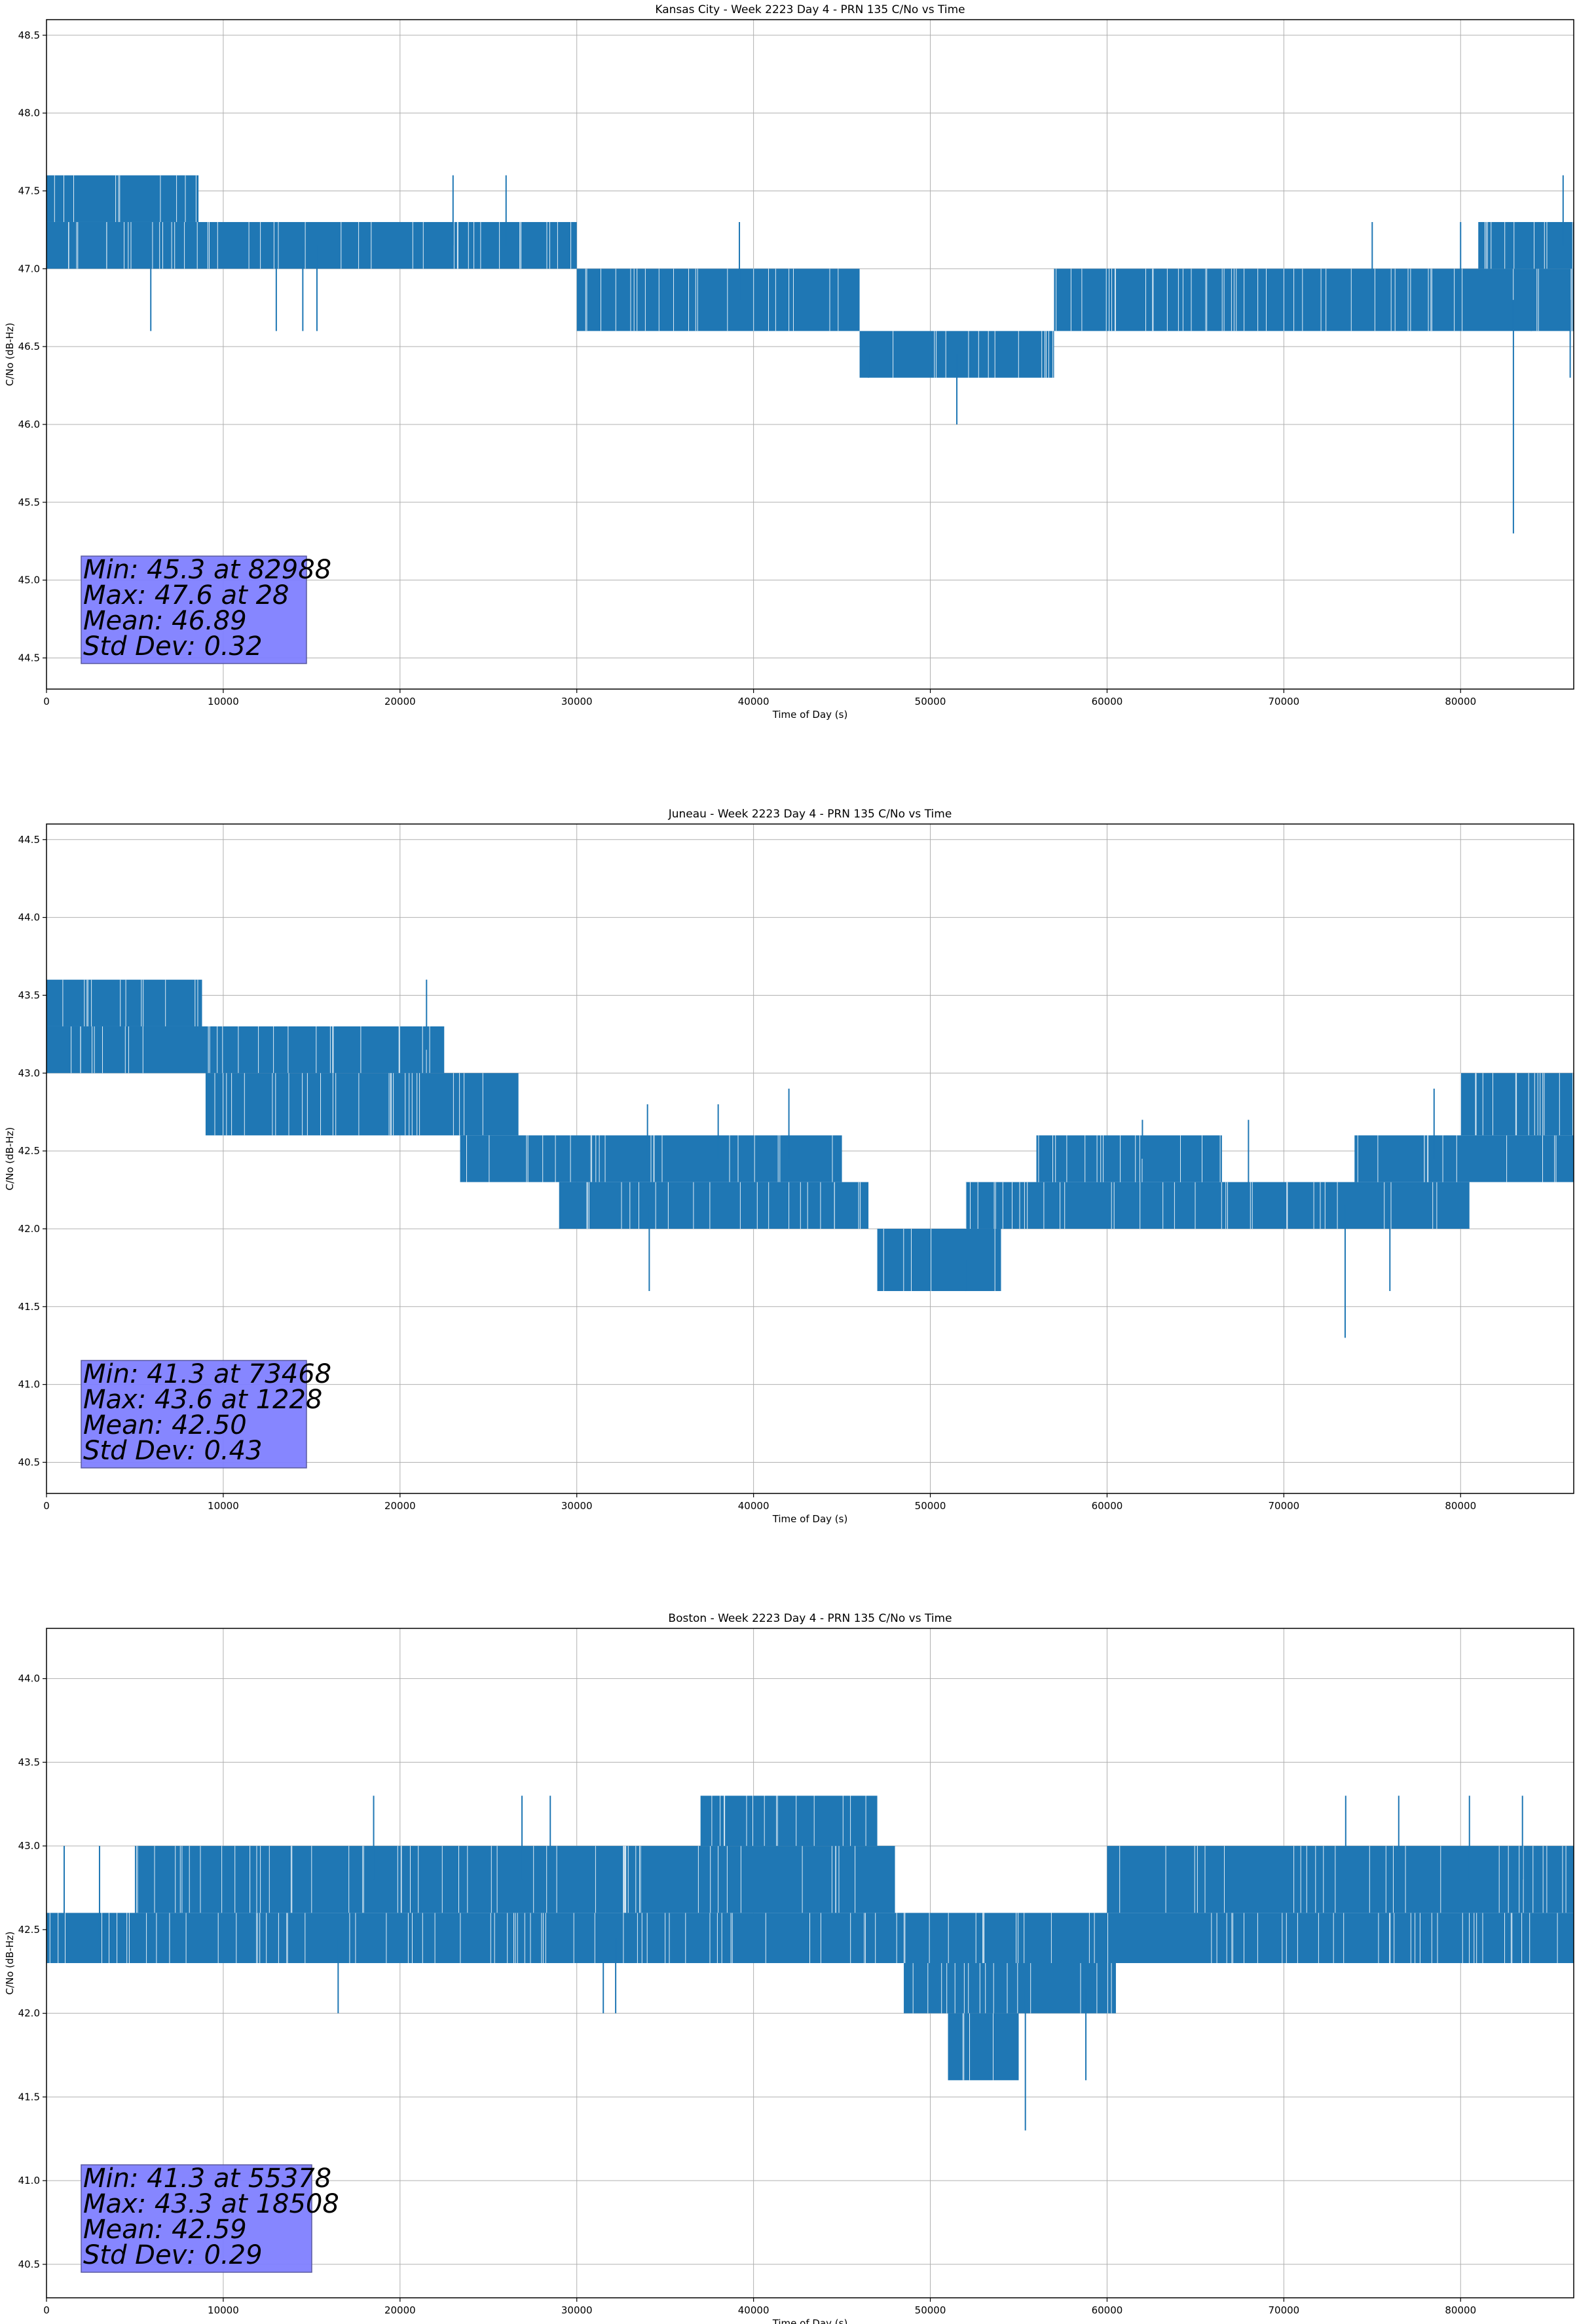  I want to click on chart-1-y-tick-label-7: 48.0, so click(29, 113).